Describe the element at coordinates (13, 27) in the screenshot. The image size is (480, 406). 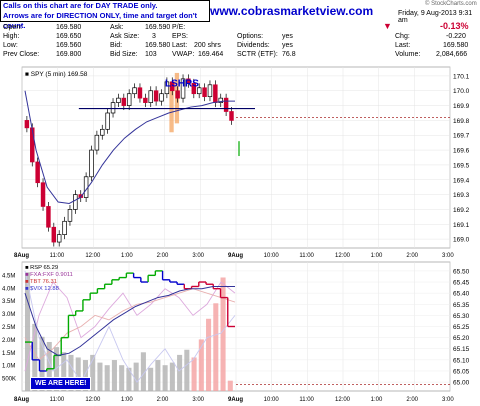
I see `open-label: Open:` at that location.